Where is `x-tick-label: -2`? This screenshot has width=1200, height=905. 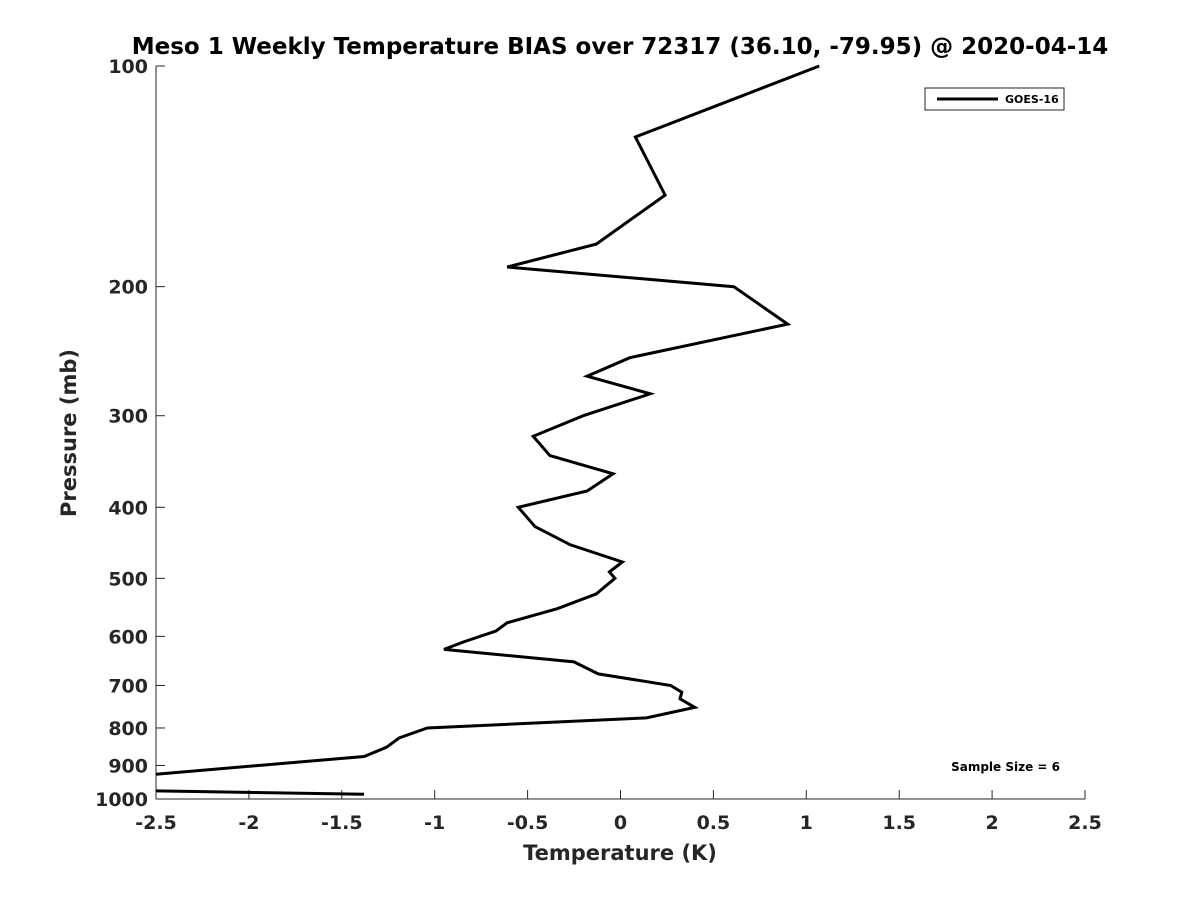 x-tick-label: -2 is located at coordinates (248, 823).